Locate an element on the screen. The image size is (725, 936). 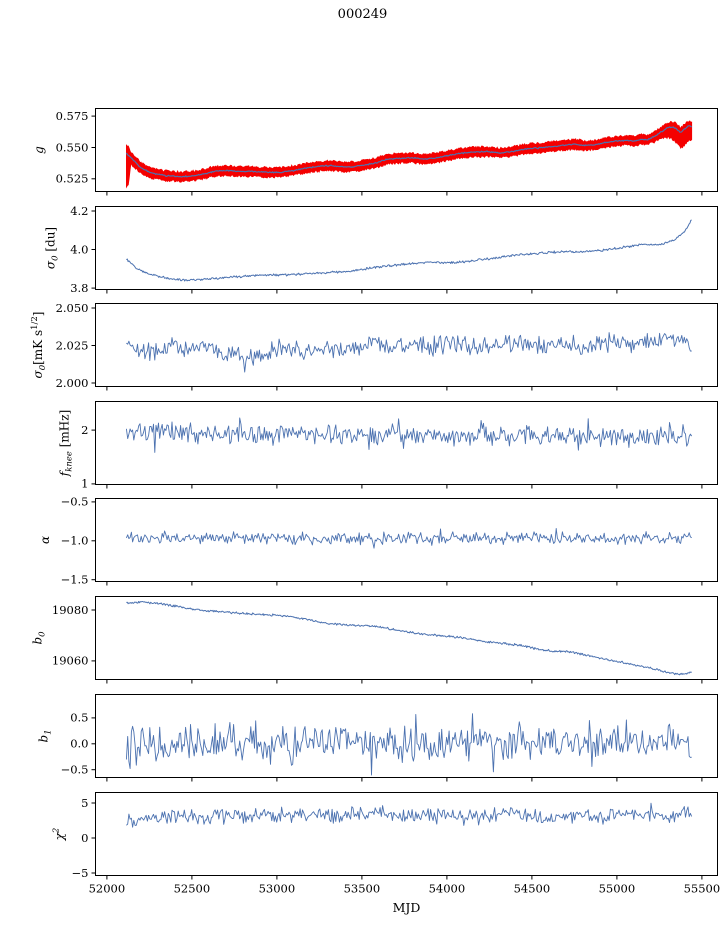
y-axis-label-sigma0-du: σ0 [du] is located at coordinates (52, 248).